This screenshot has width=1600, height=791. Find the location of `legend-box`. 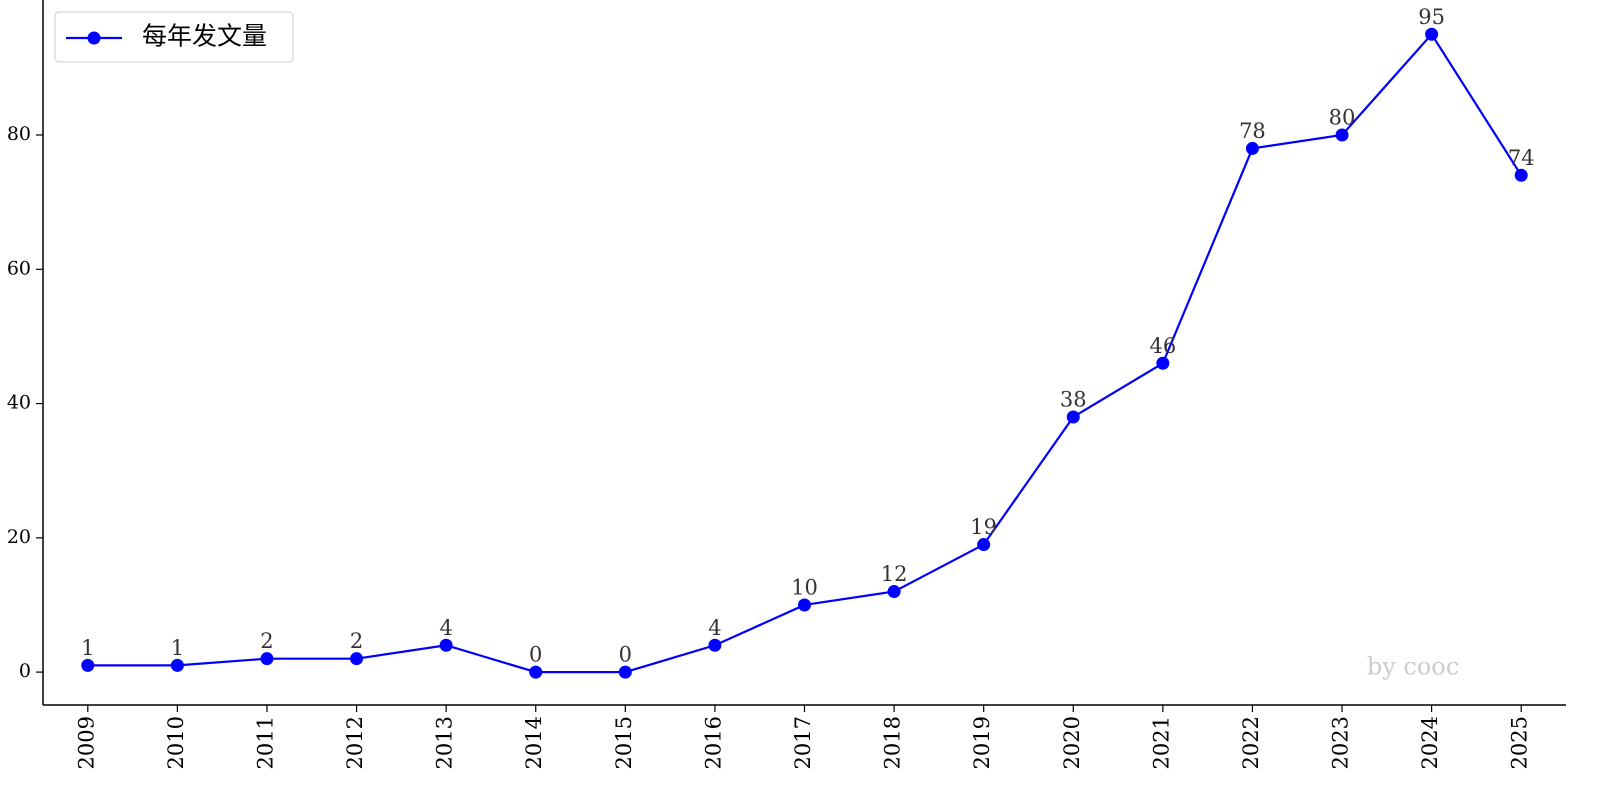

legend-box is located at coordinates (174, 37).